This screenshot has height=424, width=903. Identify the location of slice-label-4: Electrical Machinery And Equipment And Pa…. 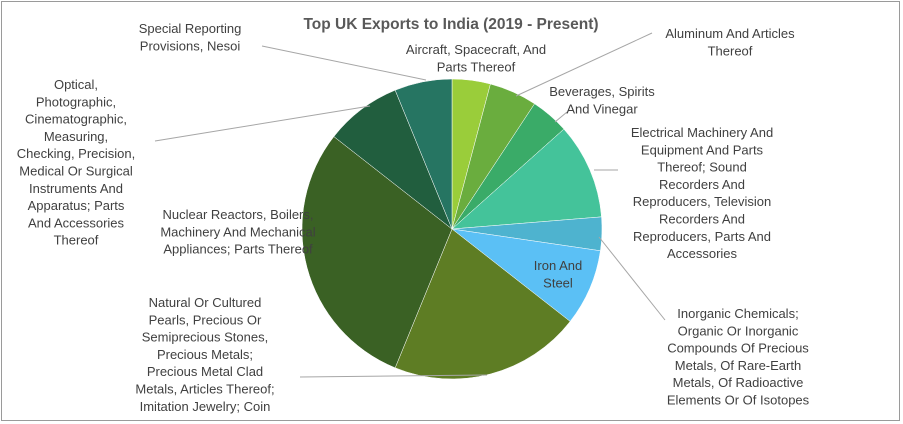
(702, 193).